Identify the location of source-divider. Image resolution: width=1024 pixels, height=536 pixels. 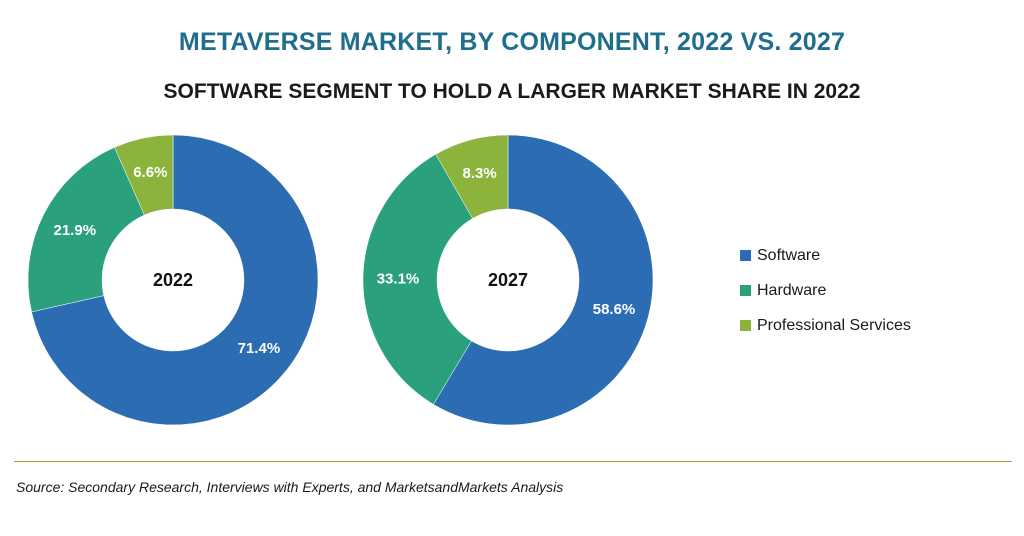
(513, 461).